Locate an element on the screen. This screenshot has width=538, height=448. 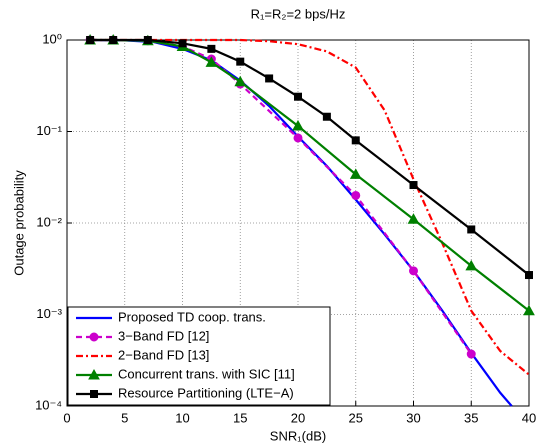
legend-label: 3−Band FD [12] is located at coordinates (163, 335).